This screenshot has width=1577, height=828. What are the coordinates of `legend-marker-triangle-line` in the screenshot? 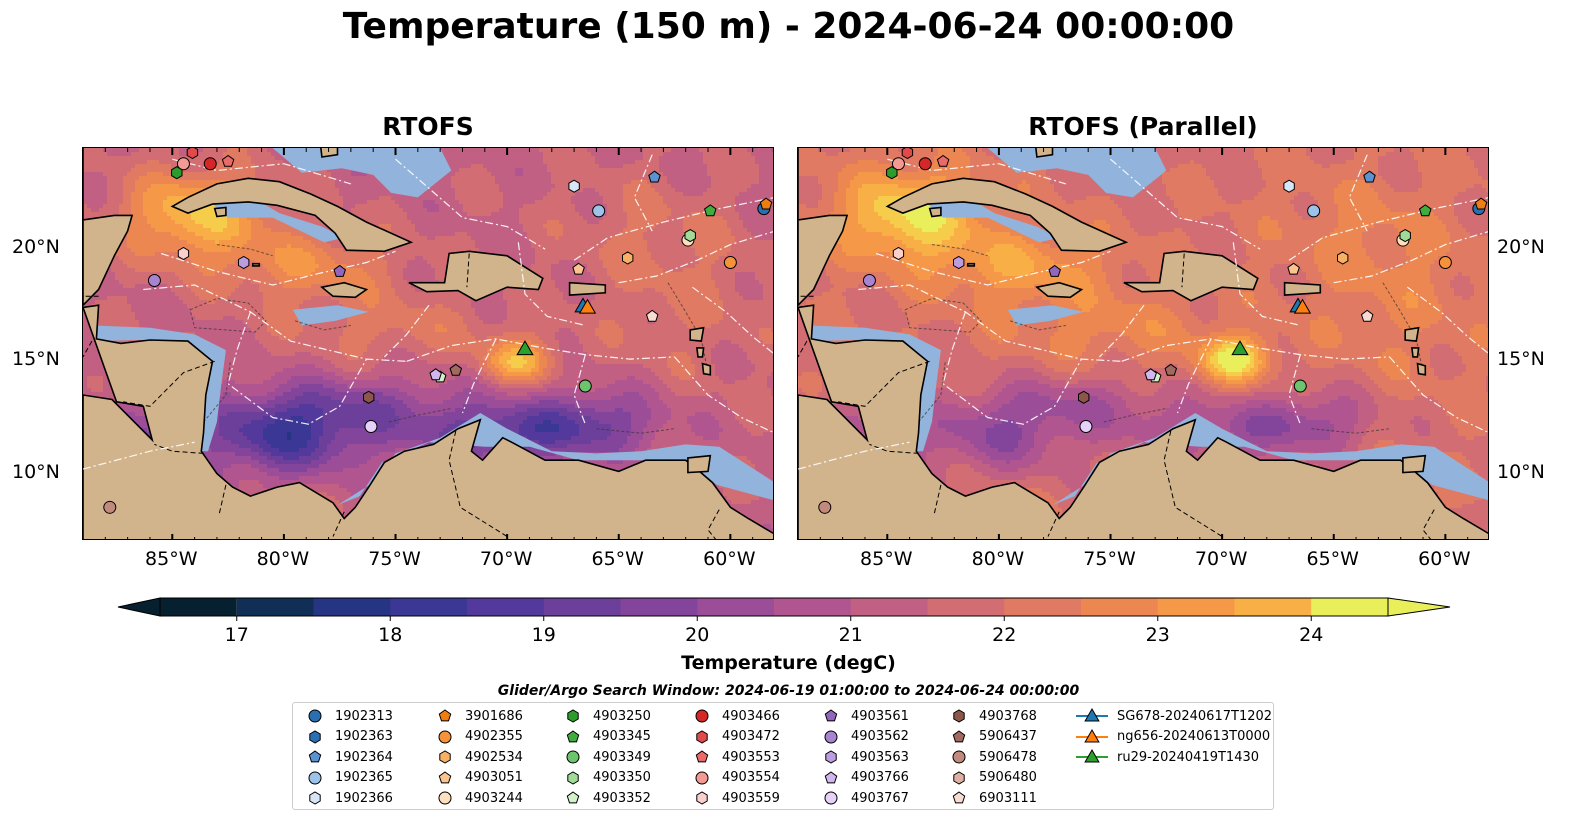 It's located at (1092, 735).